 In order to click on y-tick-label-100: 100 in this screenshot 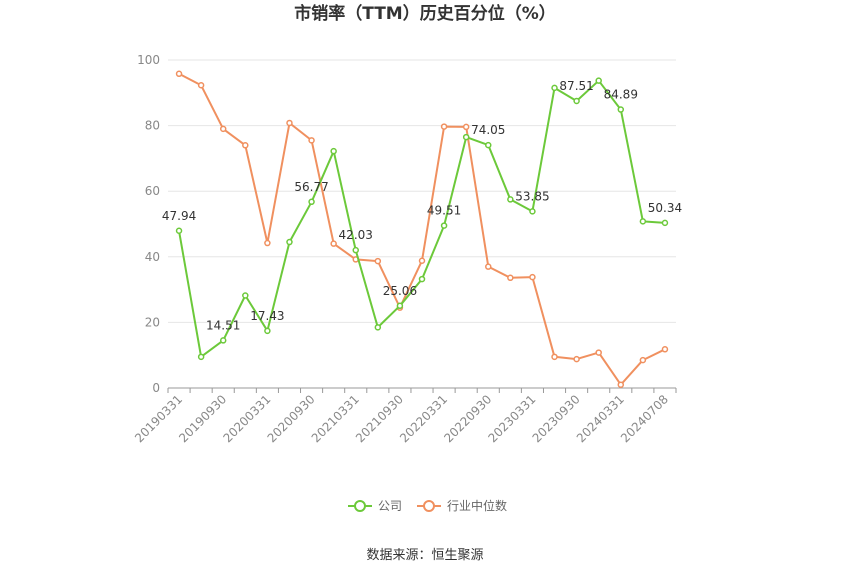, I will do `click(148, 60)`.